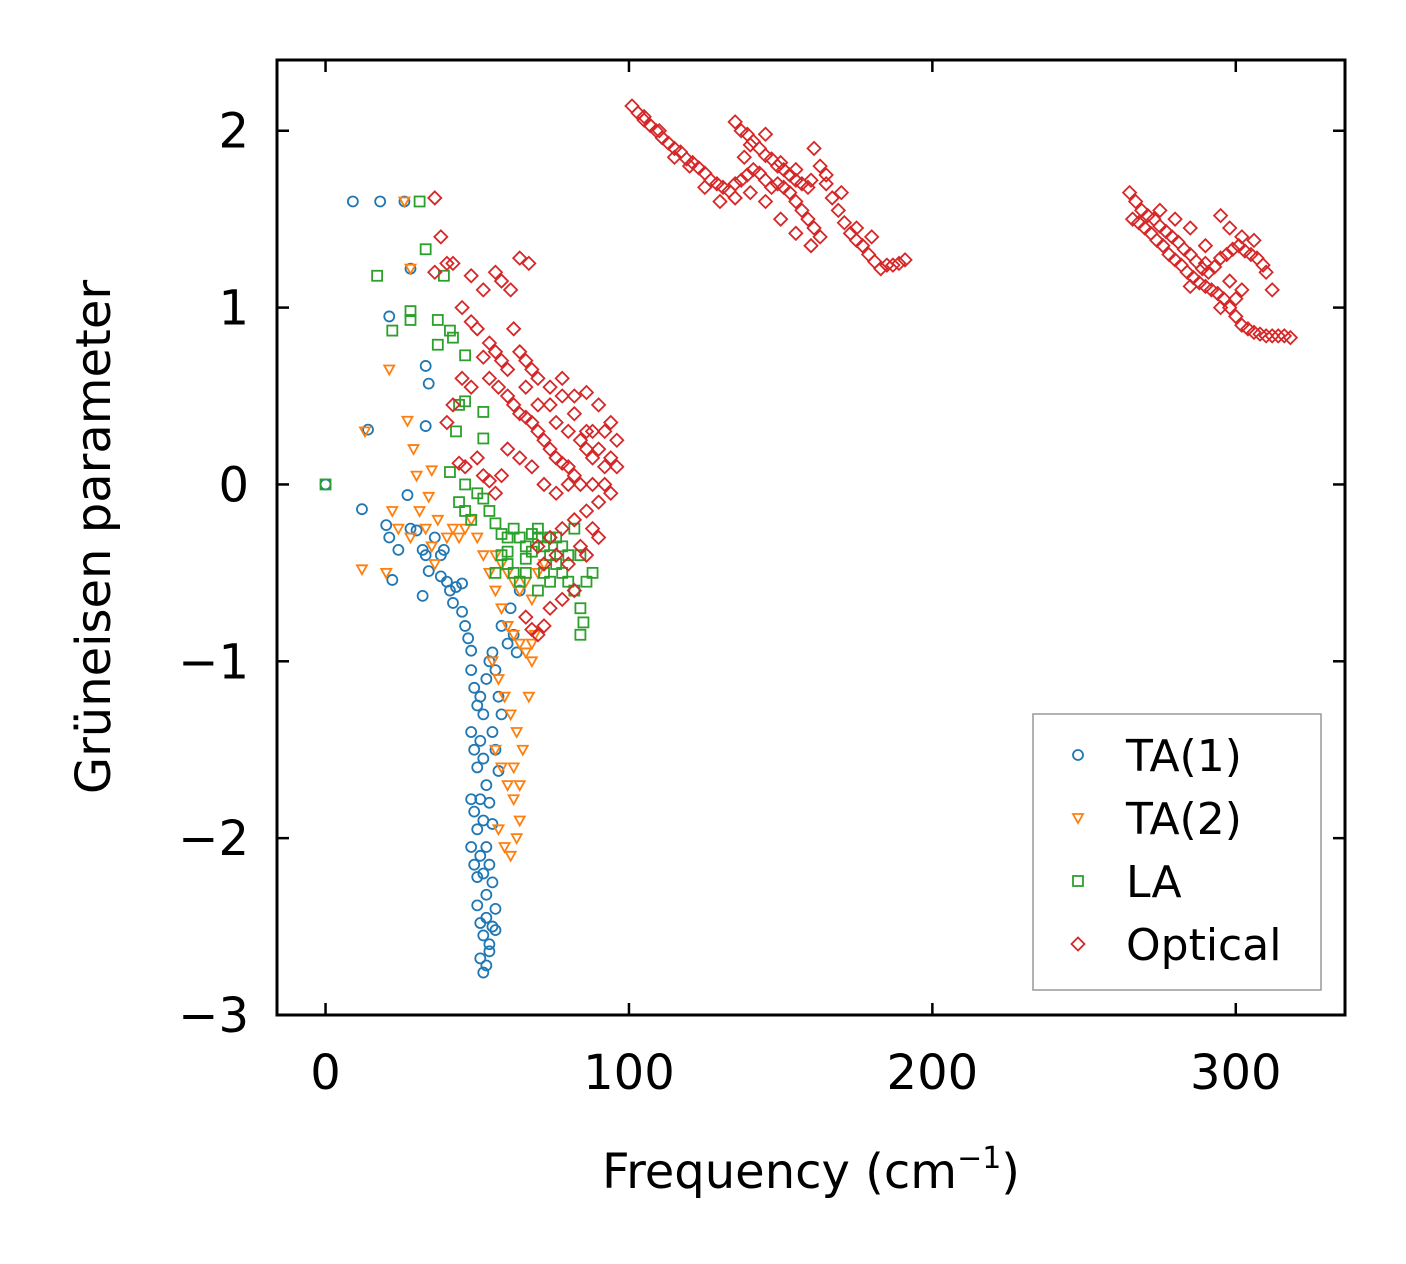  I want to click on y-tick-label: −1, so click(213, 662).